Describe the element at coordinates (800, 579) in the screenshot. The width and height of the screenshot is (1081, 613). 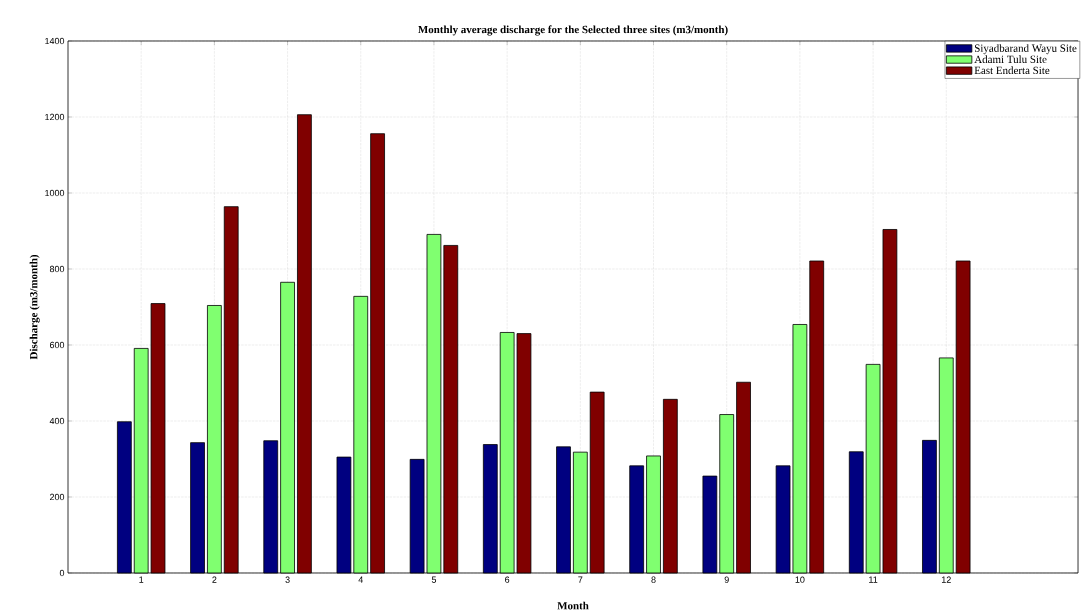
I see `x-tick-label: 10` at that location.